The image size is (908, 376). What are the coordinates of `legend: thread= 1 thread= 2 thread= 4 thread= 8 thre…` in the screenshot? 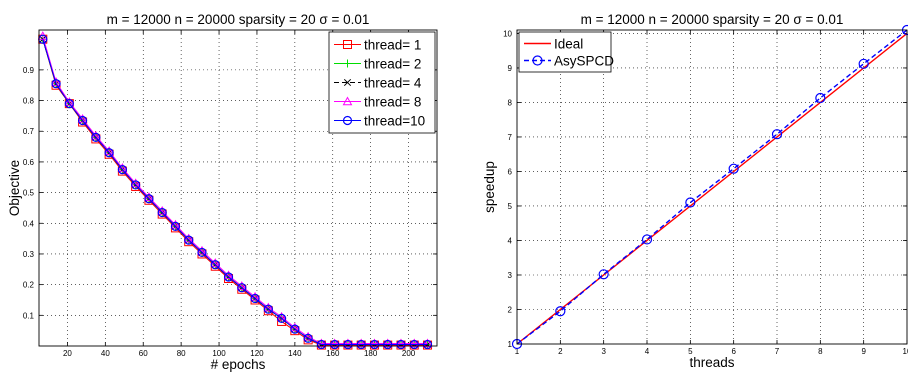 It's located at (382, 82).